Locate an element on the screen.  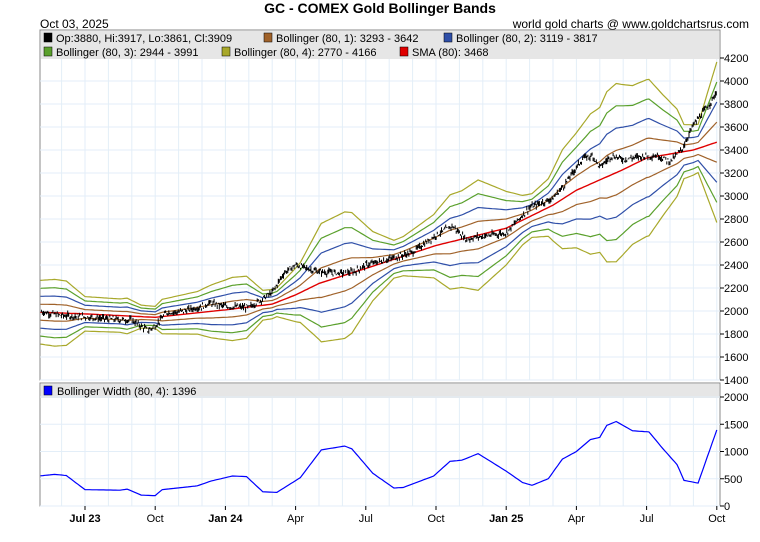
legend-label: Bollinger (80, 1): 3293 - 3642 is located at coordinates (347, 39).